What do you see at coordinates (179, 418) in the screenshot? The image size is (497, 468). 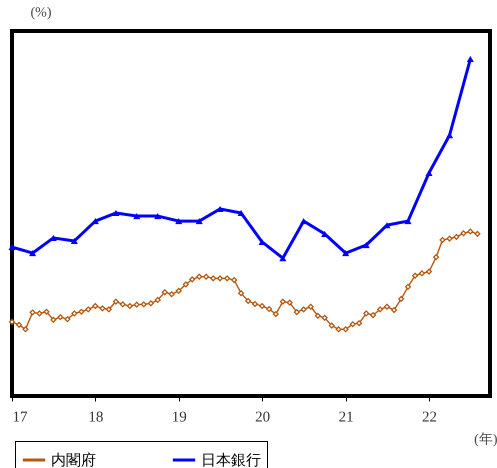 I see `x-tick-label: 19` at bounding box center [179, 418].